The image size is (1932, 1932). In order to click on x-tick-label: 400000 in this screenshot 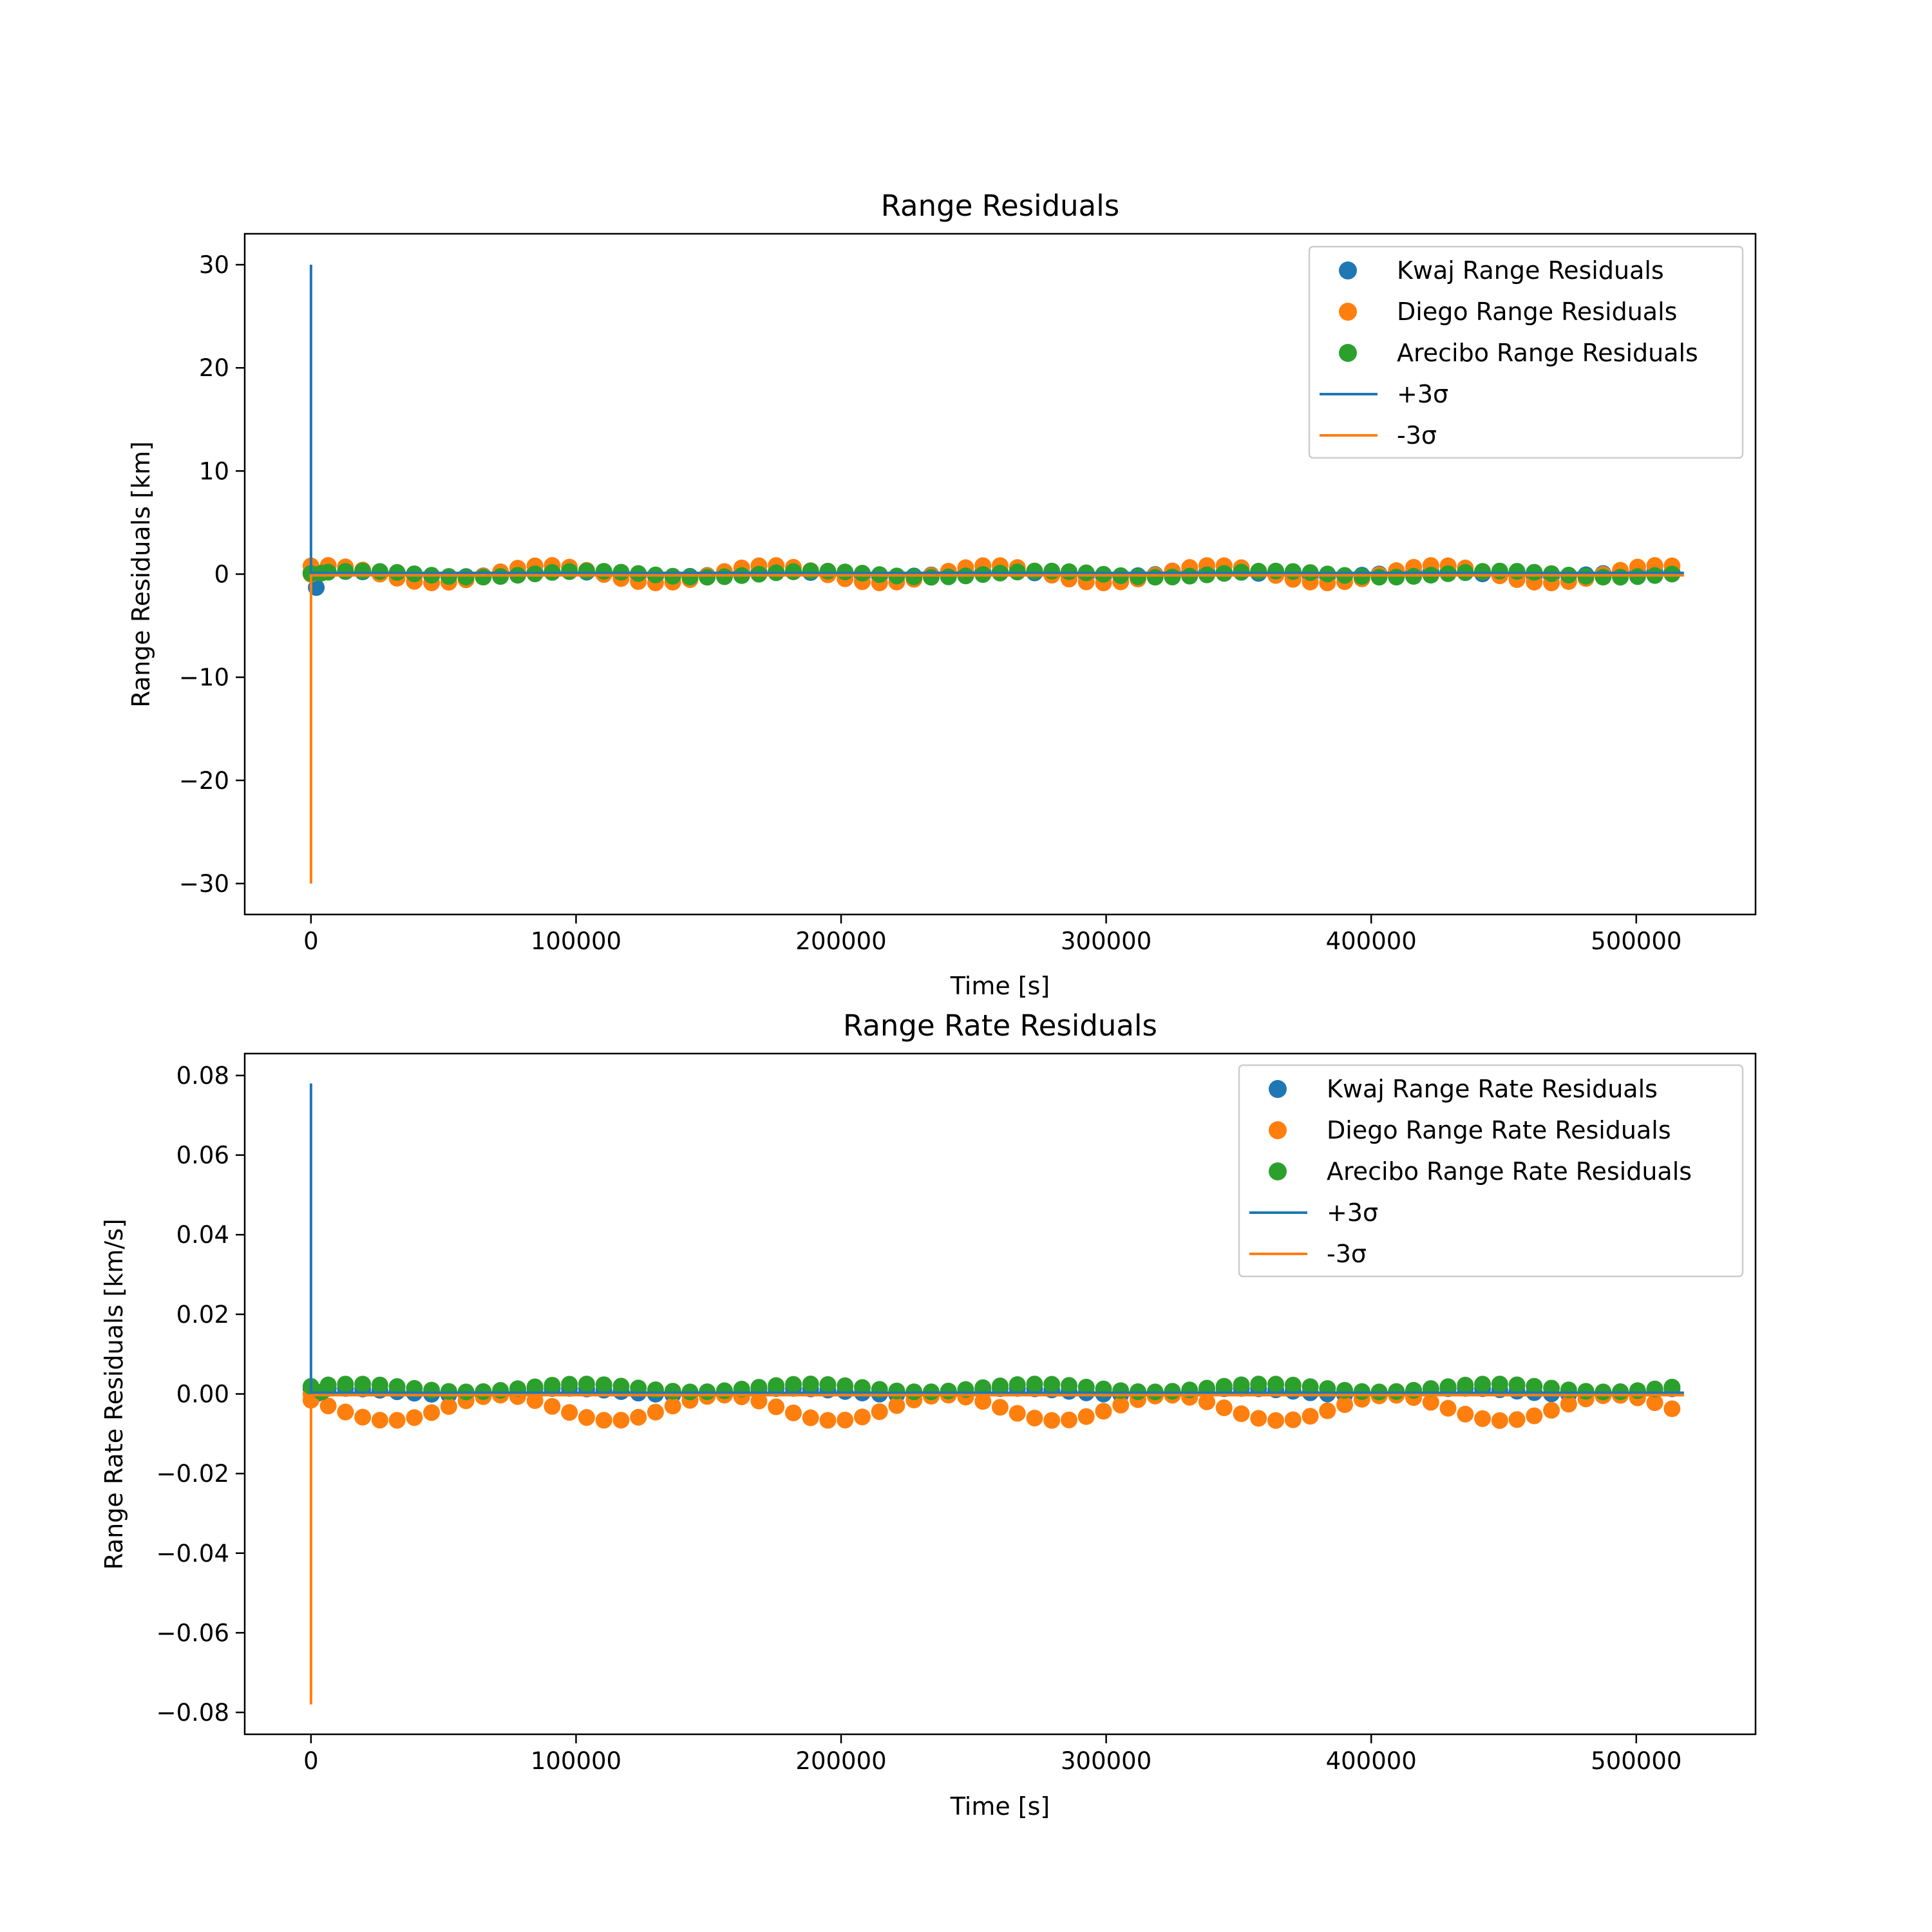, I will do `click(1372, 941)`.